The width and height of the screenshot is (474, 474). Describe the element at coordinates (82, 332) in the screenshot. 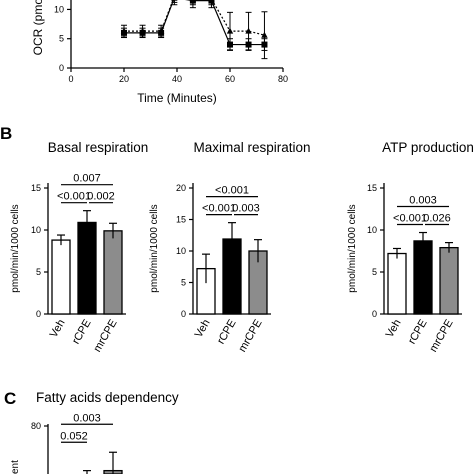

I see `basal-category-label: rCPE` at that location.